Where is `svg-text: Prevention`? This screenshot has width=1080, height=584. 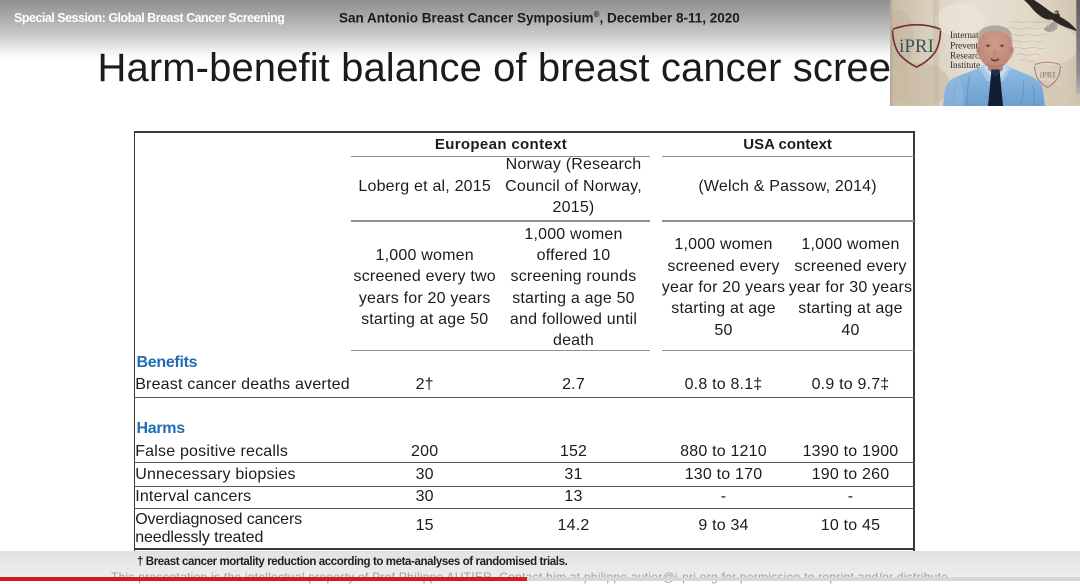 svg-text: Prevention is located at coordinates (970, 46).